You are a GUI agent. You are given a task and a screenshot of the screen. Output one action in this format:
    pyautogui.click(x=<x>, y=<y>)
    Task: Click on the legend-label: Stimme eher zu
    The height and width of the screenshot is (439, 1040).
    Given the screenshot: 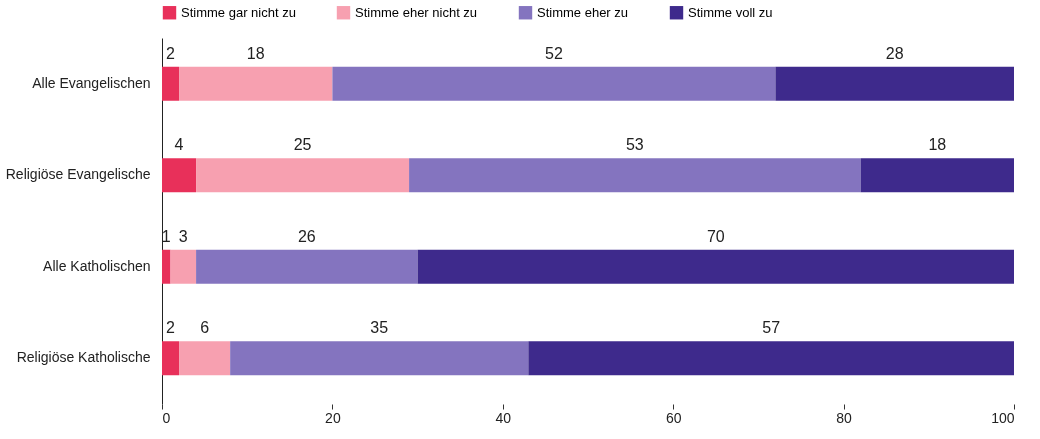 What is the action you would take?
    pyautogui.click(x=583, y=12)
    